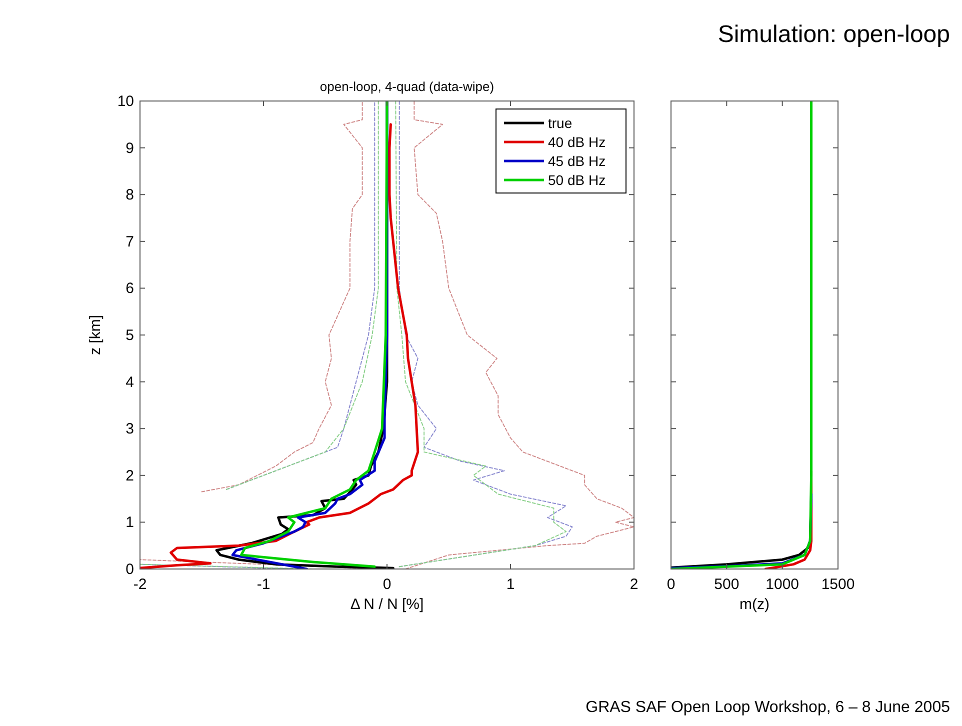 The image size is (962, 726). I want to click on y-tick-label: 8, so click(130, 195).